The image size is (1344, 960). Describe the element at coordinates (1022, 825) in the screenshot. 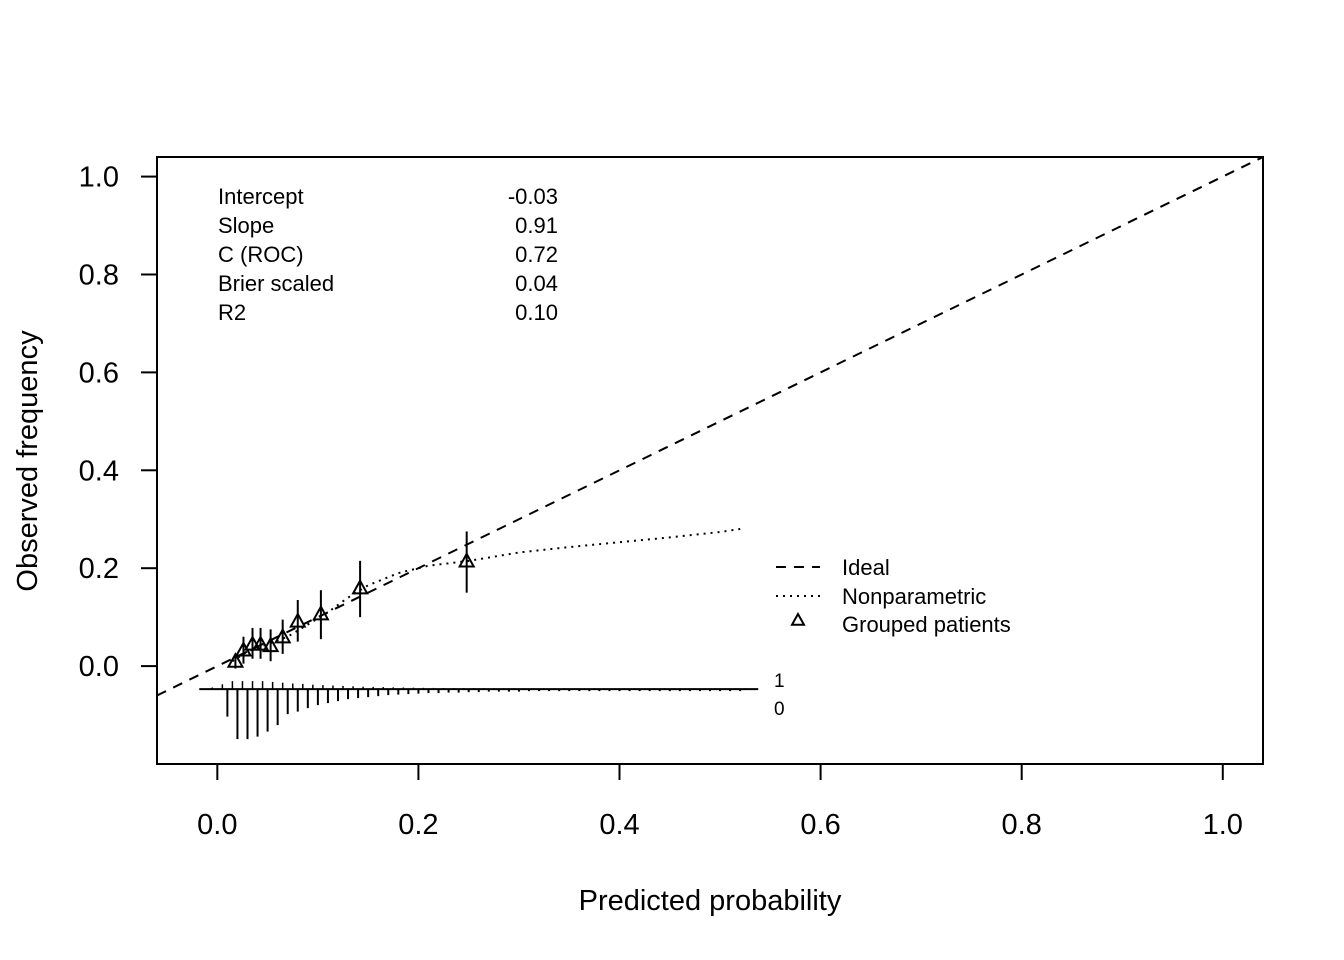

I see `x-tick-label: 0.8` at that location.